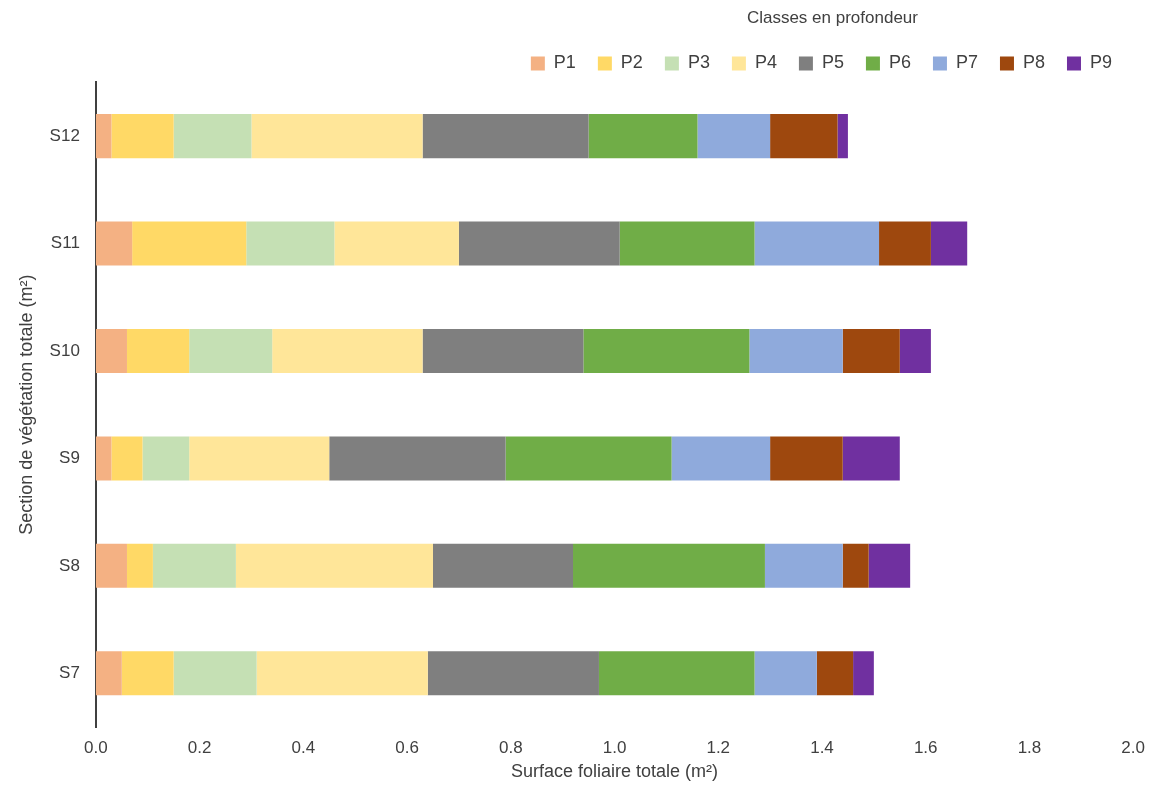  Describe the element at coordinates (832, 62) in the screenshot. I see `legend-label: P5` at that location.